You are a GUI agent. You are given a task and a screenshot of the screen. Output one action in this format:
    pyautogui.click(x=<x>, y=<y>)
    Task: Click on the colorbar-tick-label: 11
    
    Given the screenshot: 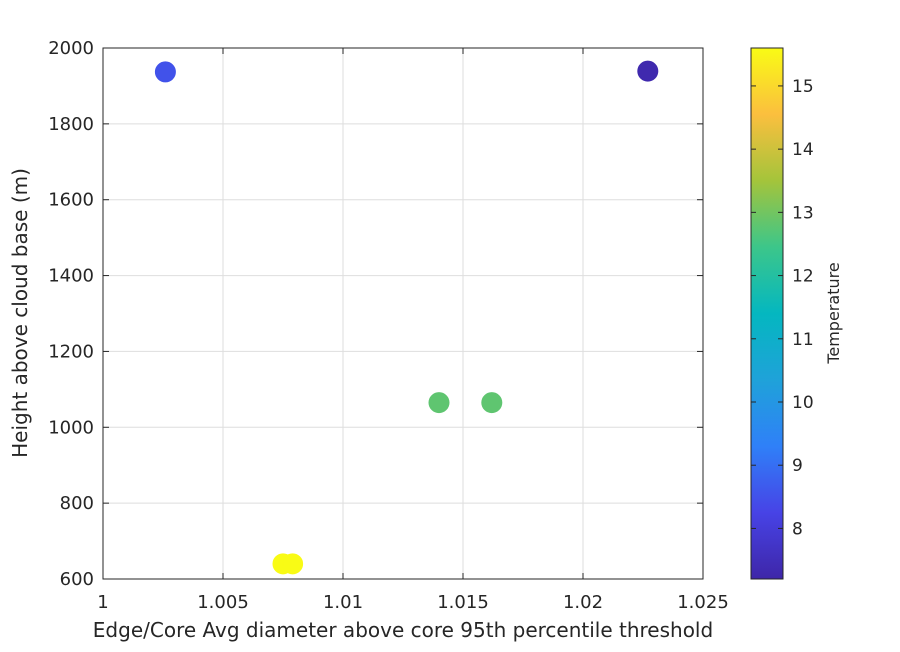 What is the action you would take?
    pyautogui.click(x=803, y=340)
    